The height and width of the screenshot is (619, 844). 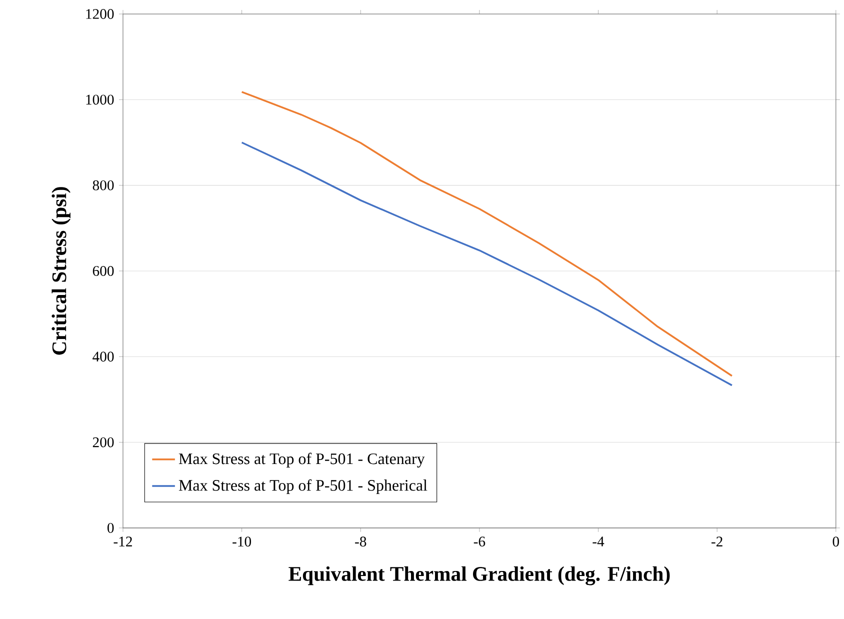 I want to click on x-axis-title: Equivalent Thermal Gradient (deg. F/inch), so click(x=479, y=576).